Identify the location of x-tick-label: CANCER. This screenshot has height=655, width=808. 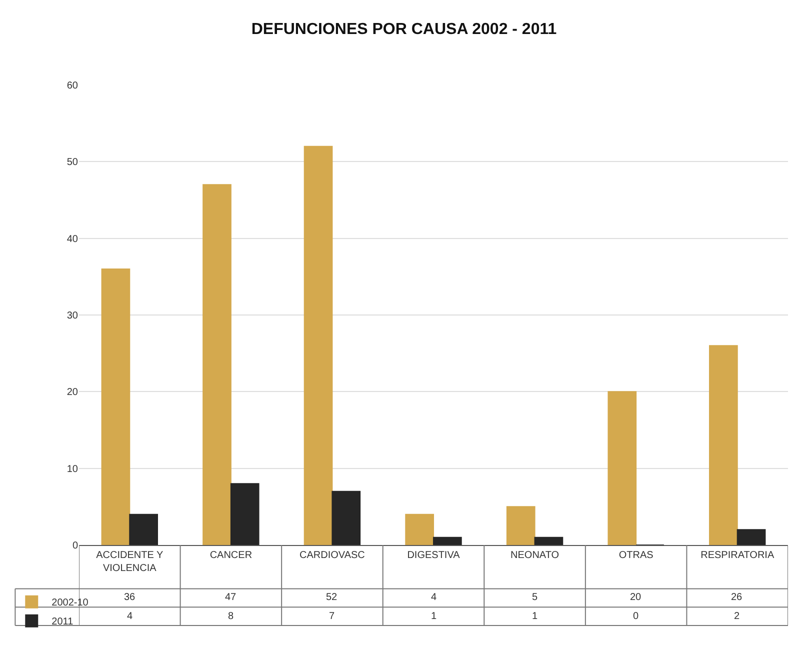
(231, 555).